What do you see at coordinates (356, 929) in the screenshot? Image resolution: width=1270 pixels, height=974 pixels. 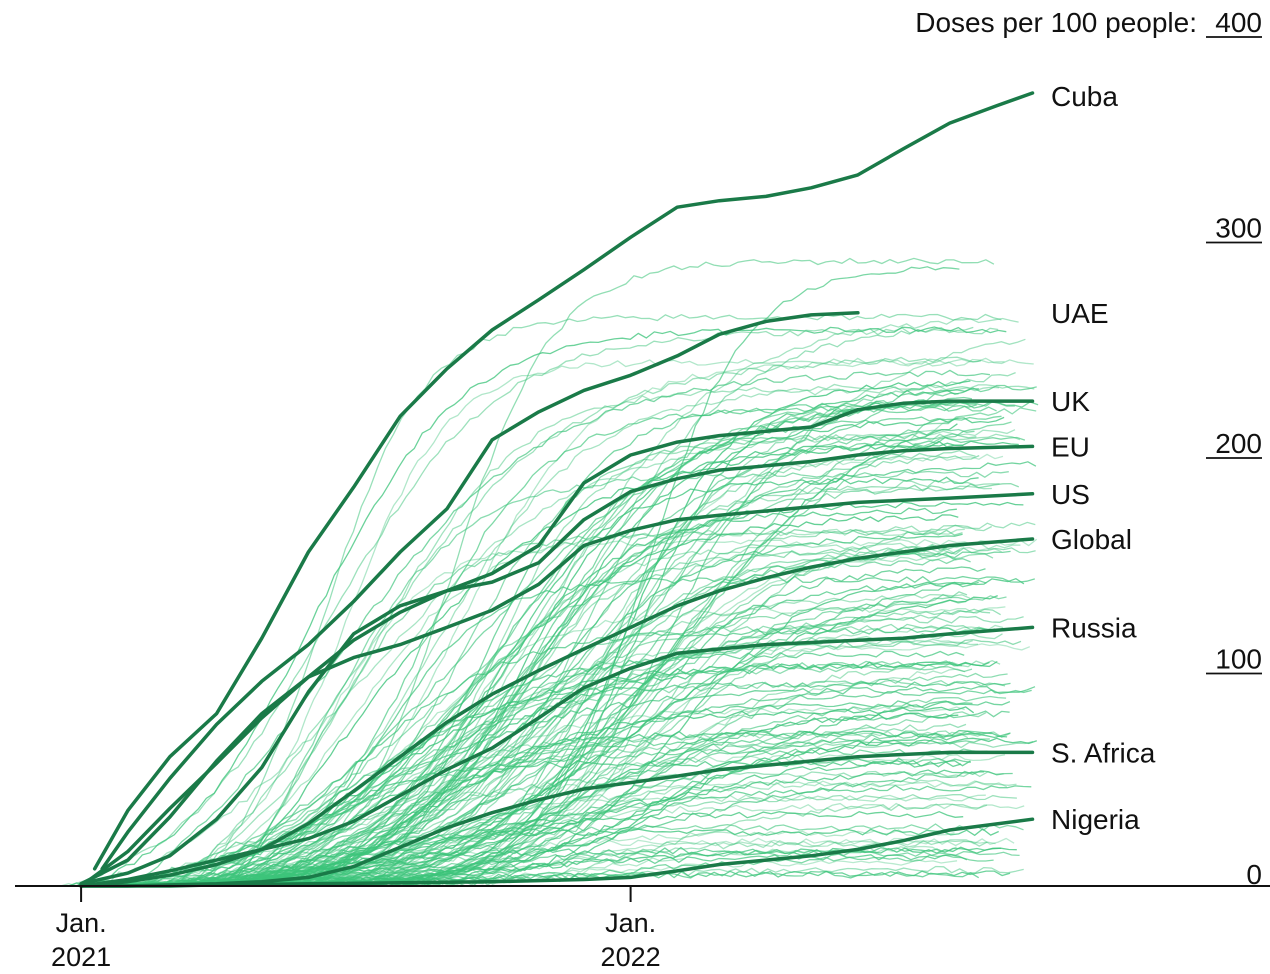 I see `x-tick-labels: Jan. 2021 Jan. 2022` at bounding box center [356, 929].